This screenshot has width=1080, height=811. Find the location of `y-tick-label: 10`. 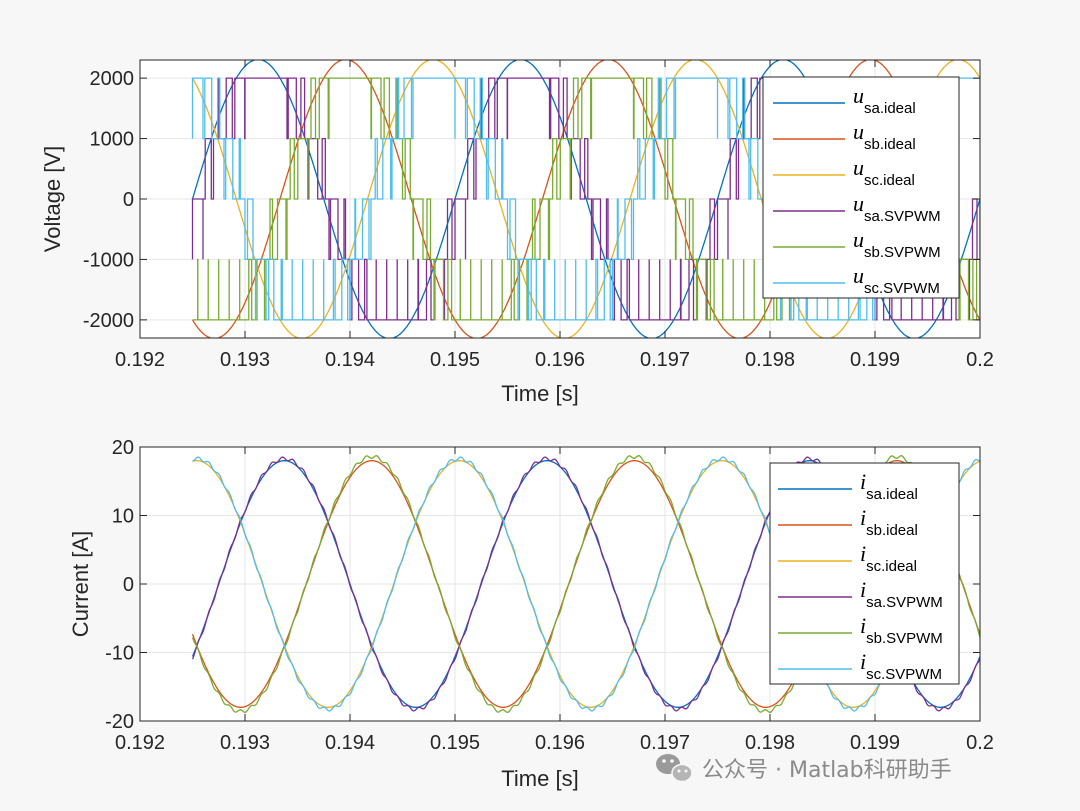

y-tick-label: 10 is located at coordinates (123, 517).